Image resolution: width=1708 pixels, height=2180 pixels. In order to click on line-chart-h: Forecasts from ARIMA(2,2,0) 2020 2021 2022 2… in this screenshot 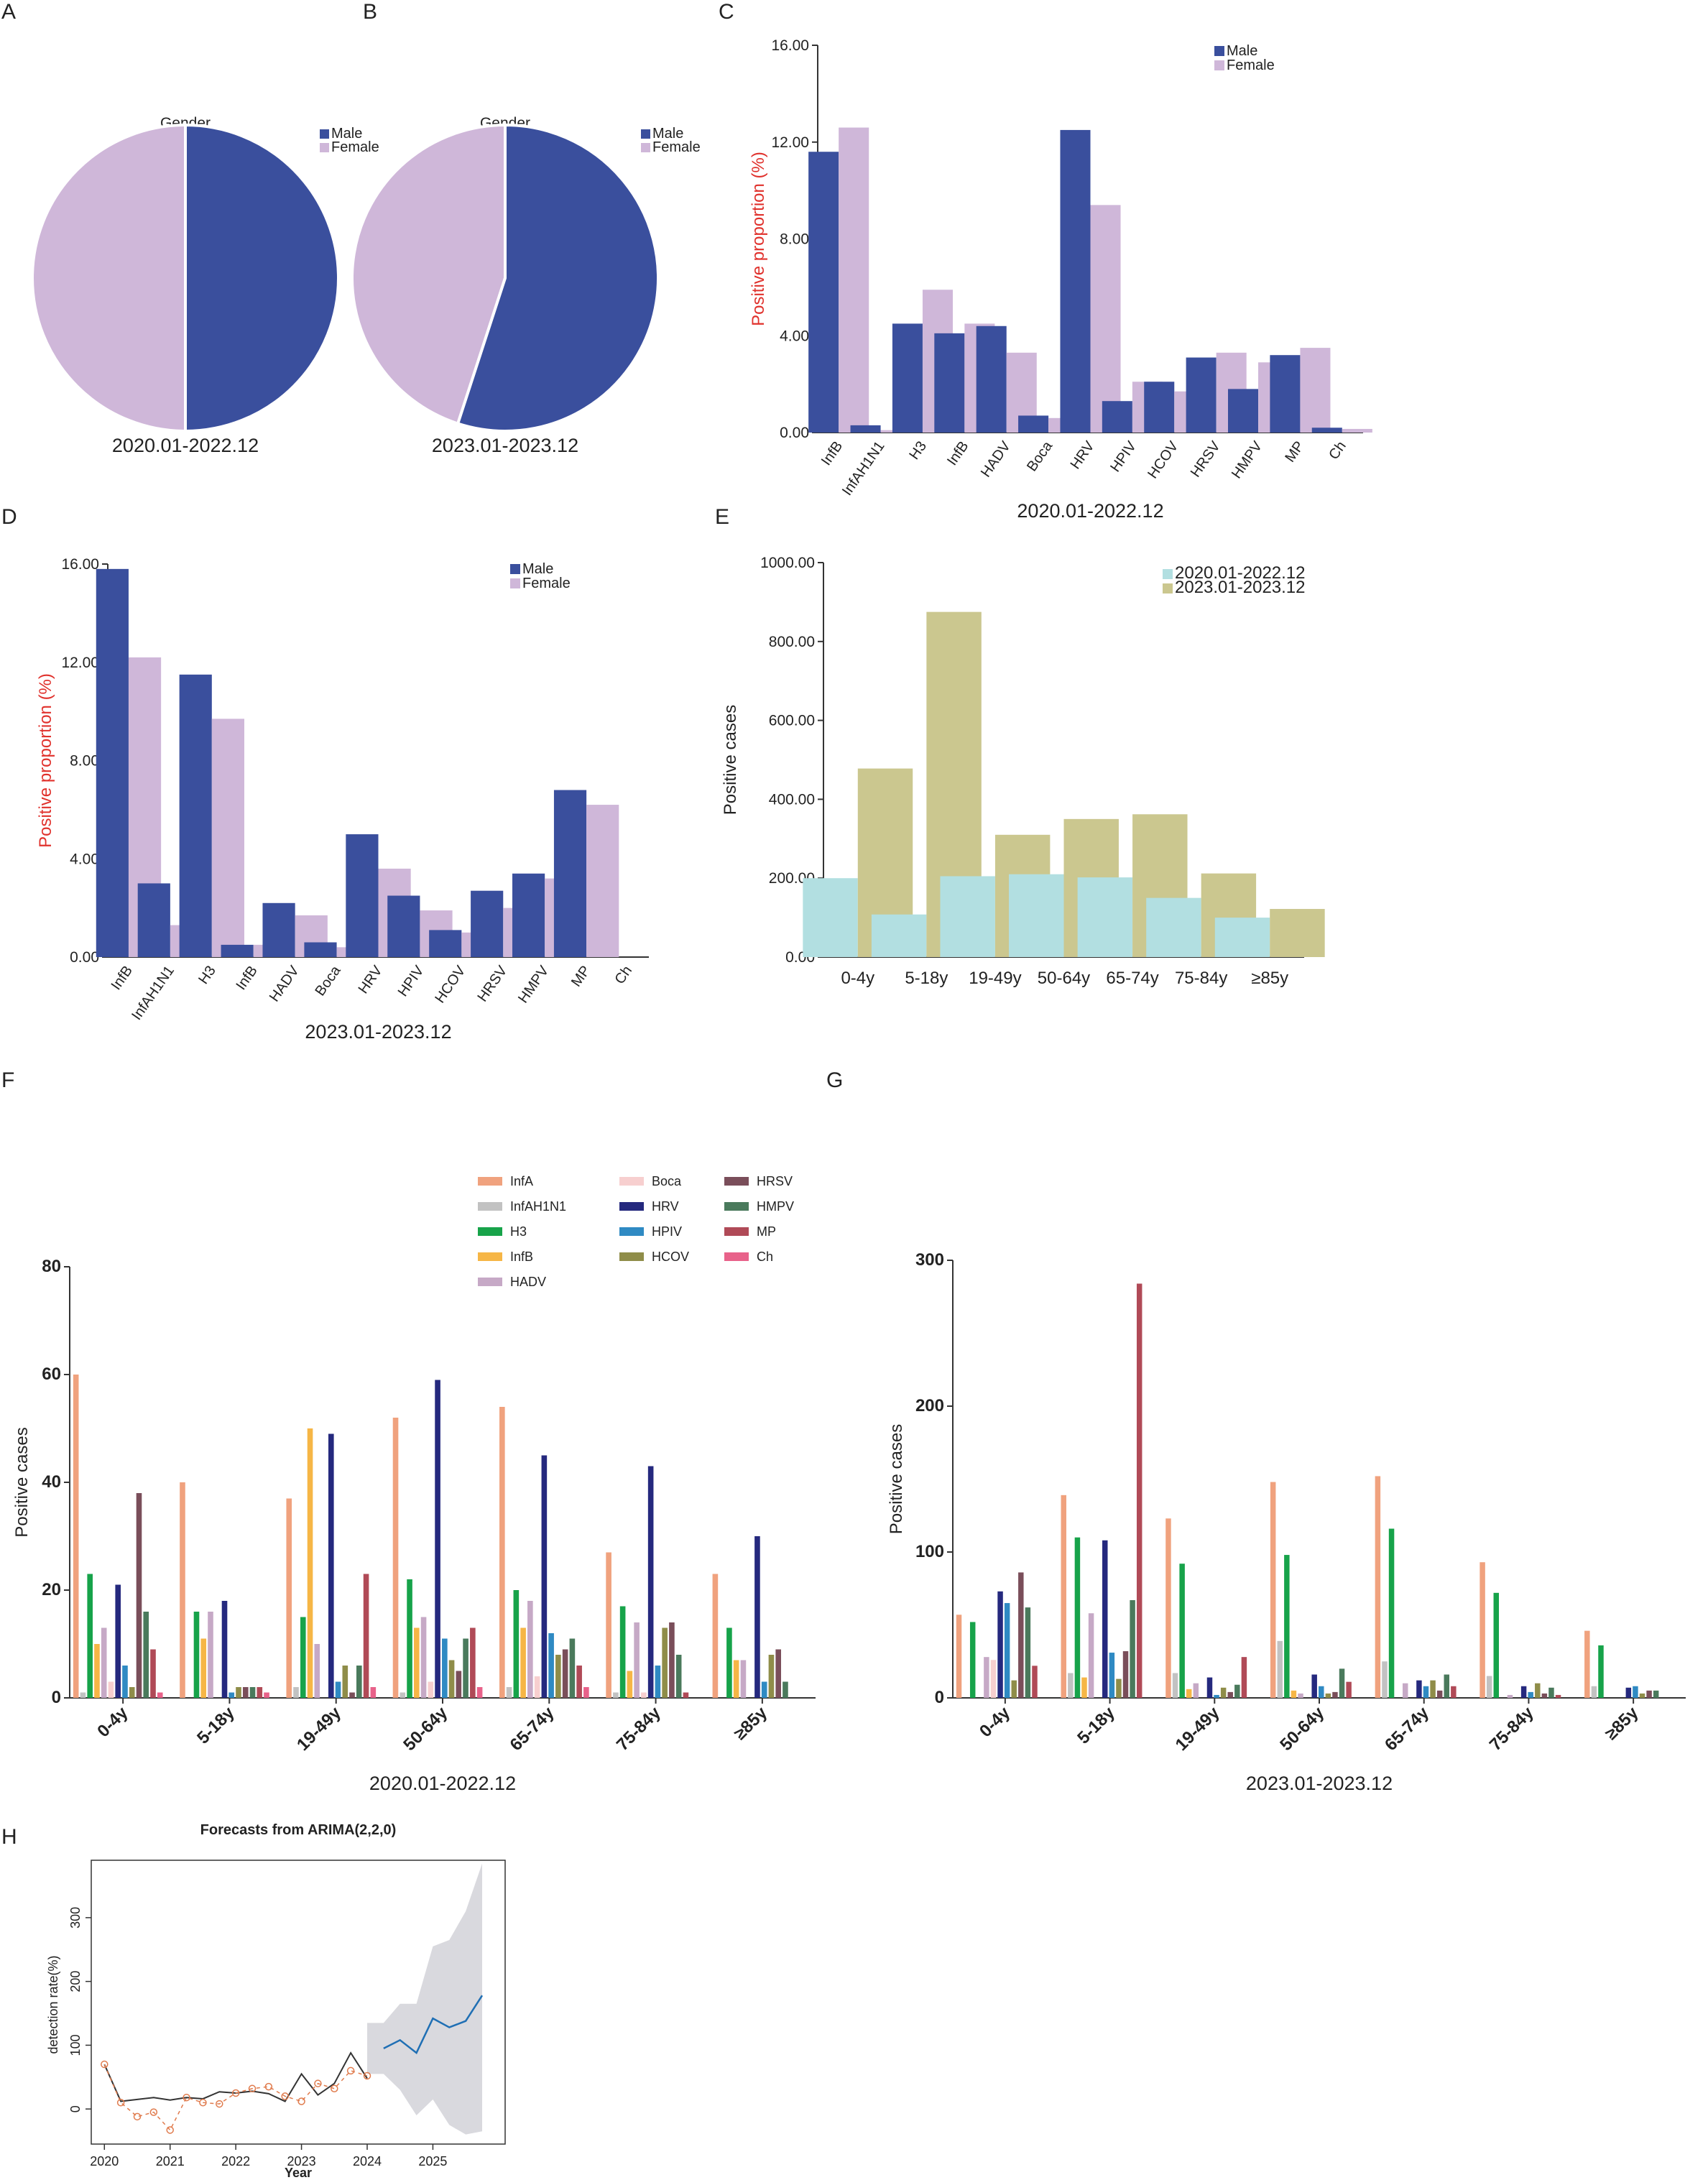, I will do `click(276, 2001)`.